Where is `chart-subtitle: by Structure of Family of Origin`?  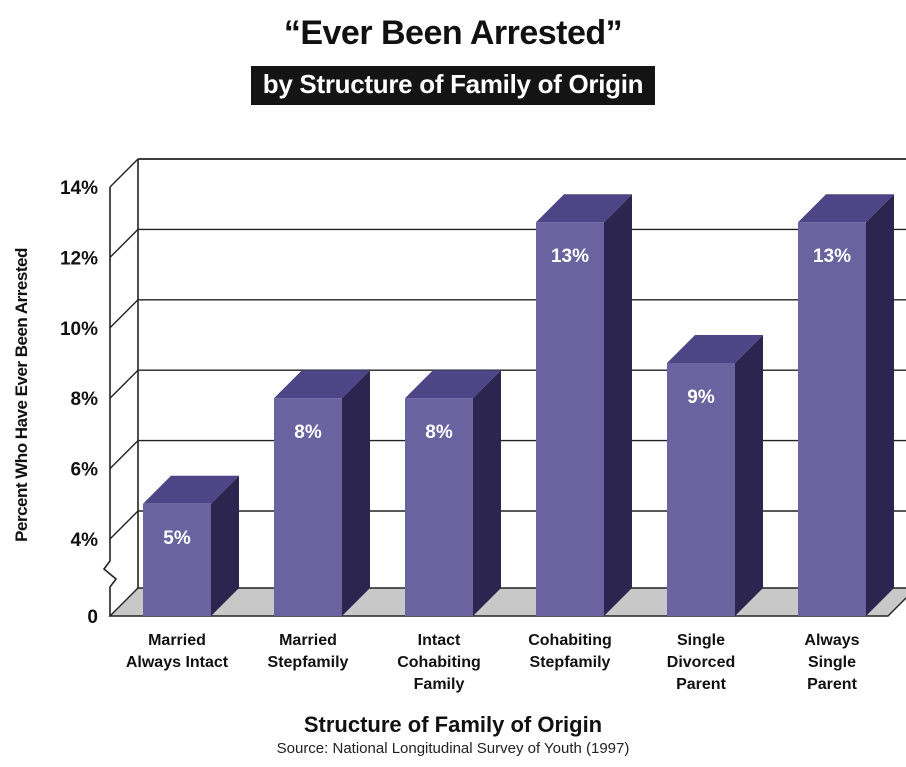 chart-subtitle: by Structure of Family of Origin is located at coordinates (453, 85).